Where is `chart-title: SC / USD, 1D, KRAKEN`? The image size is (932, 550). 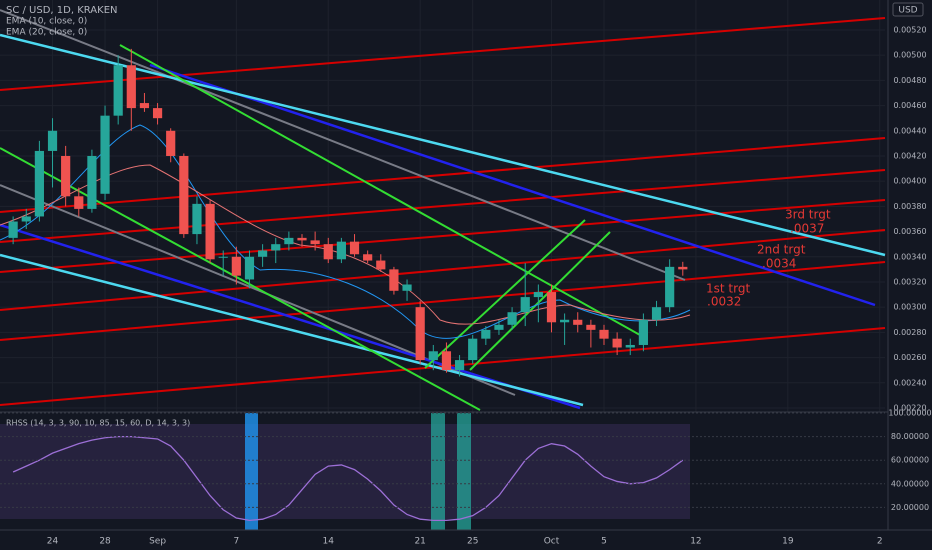
chart-title: SC / USD, 1D, KRAKEN is located at coordinates (62, 10).